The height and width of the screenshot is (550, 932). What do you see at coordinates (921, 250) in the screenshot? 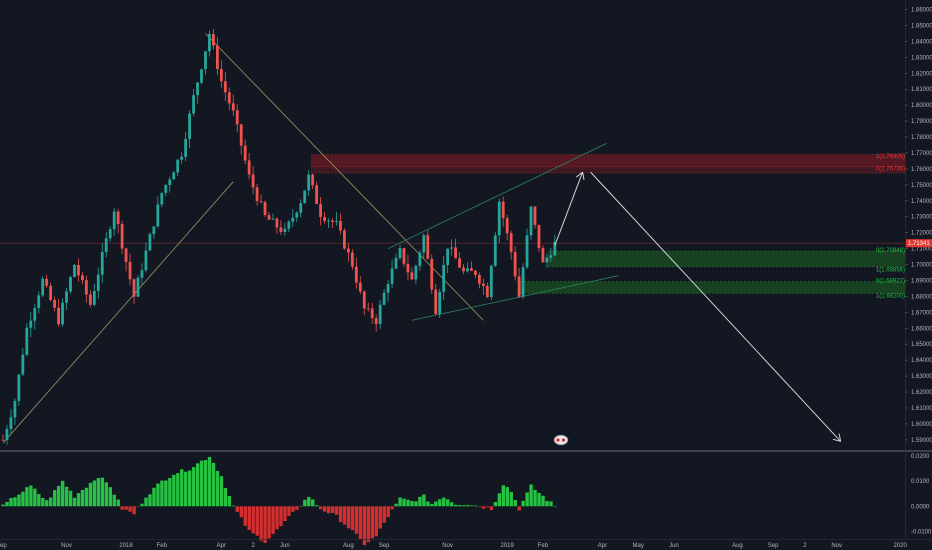
I see `price-tick-label: 1.71000` at bounding box center [921, 250].